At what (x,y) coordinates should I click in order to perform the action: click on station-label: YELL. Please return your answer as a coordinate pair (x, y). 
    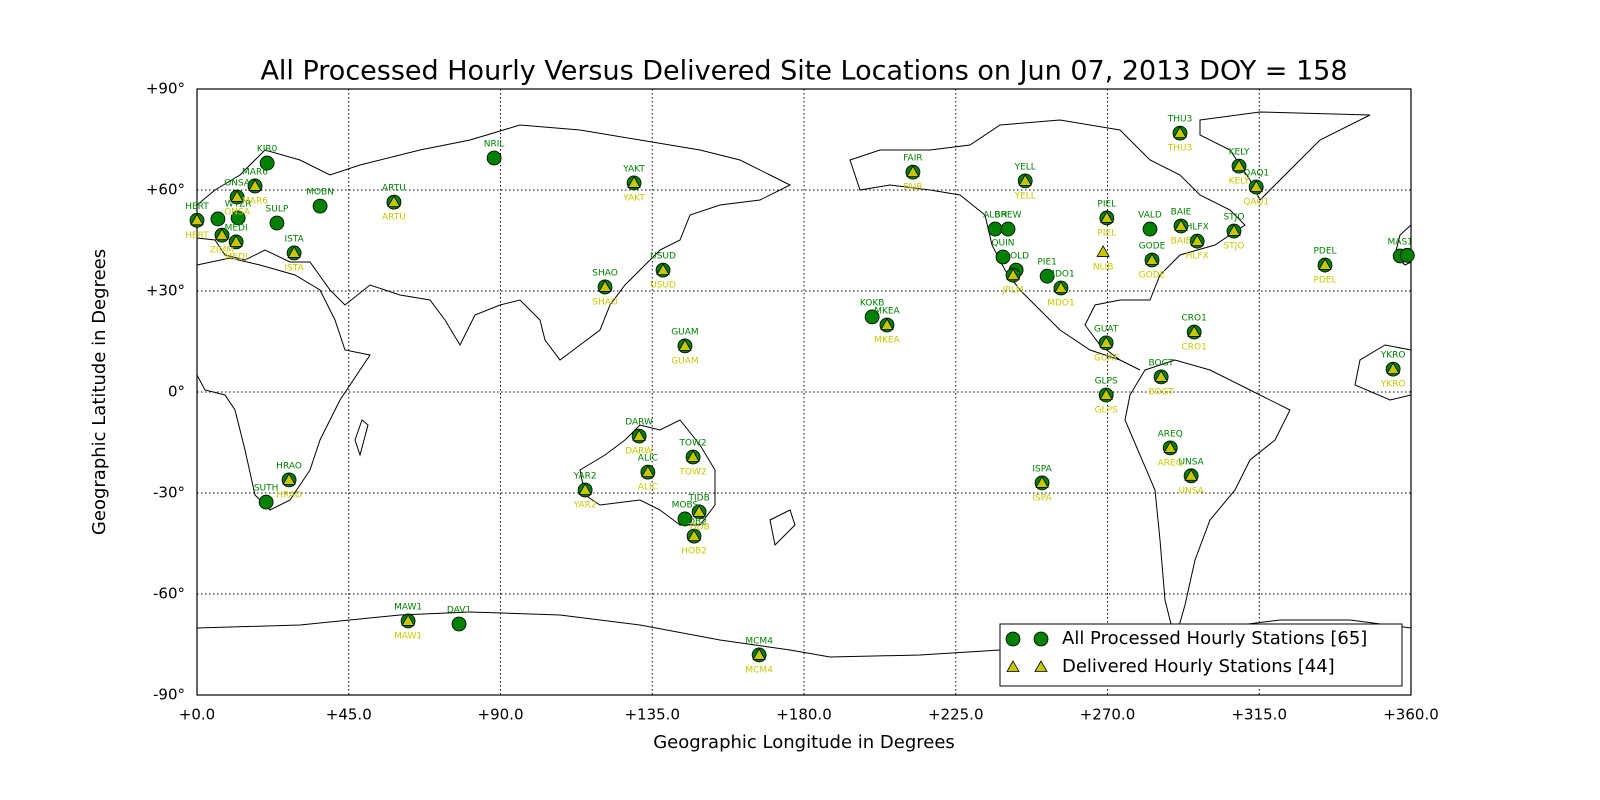
    Looking at the image, I should click on (1025, 167).